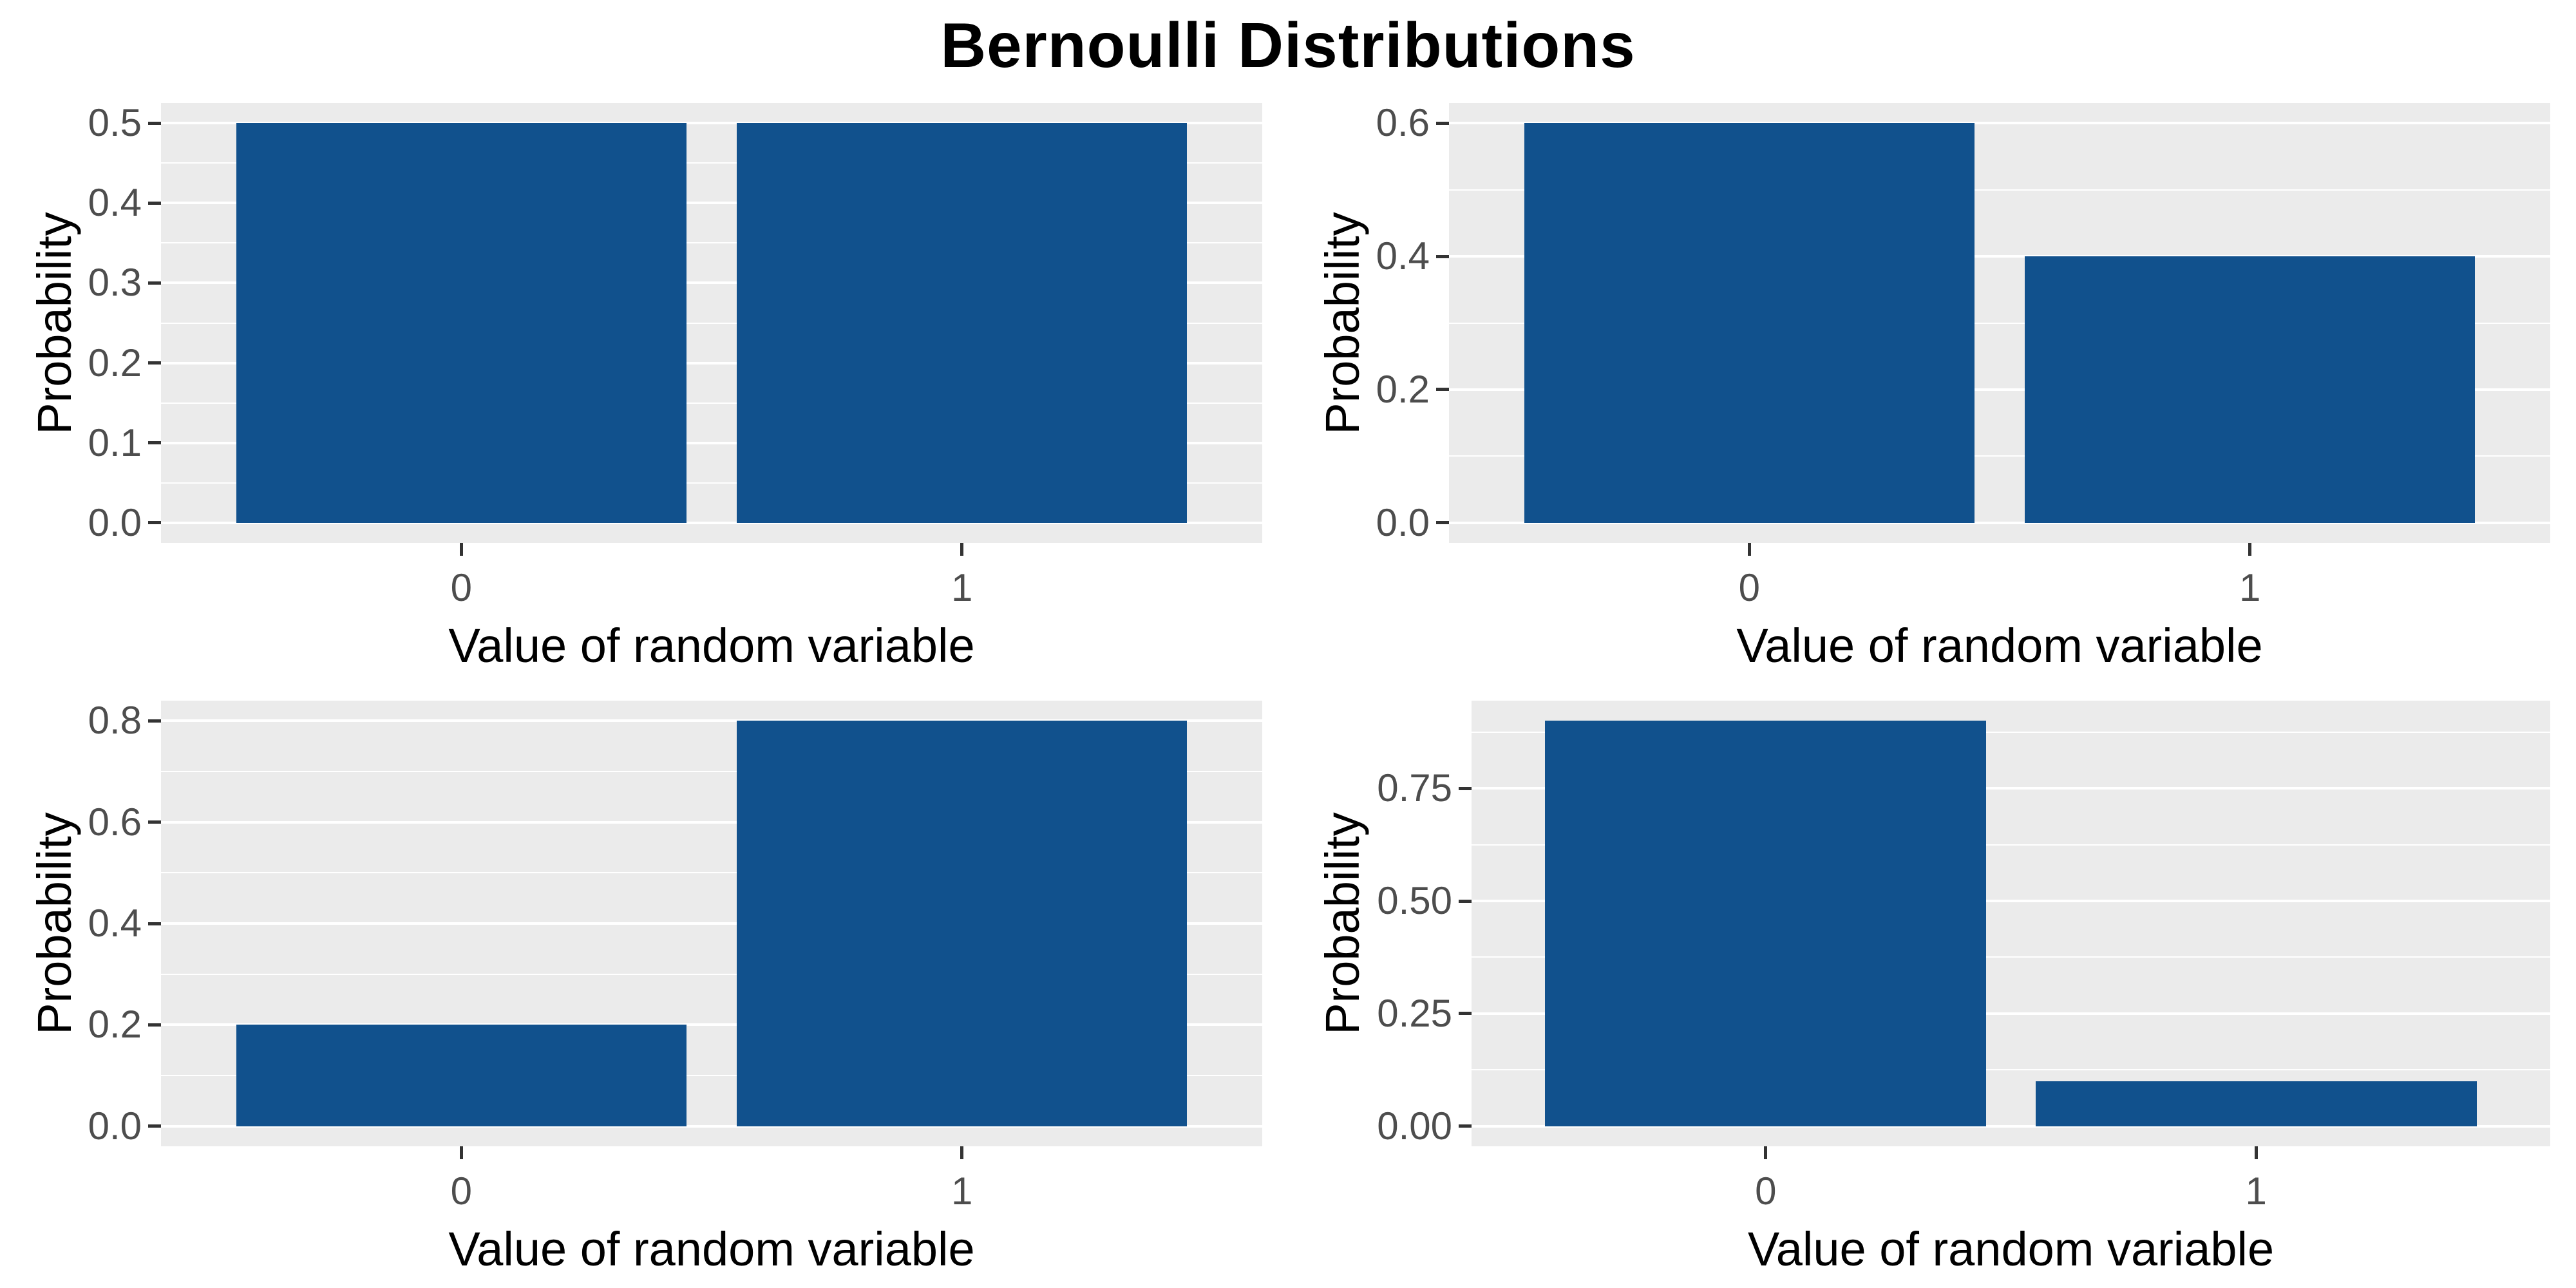 This screenshot has height=1288, width=2576. What do you see at coordinates (115, 721) in the screenshot?
I see `y-tick-label: 0.8` at bounding box center [115, 721].